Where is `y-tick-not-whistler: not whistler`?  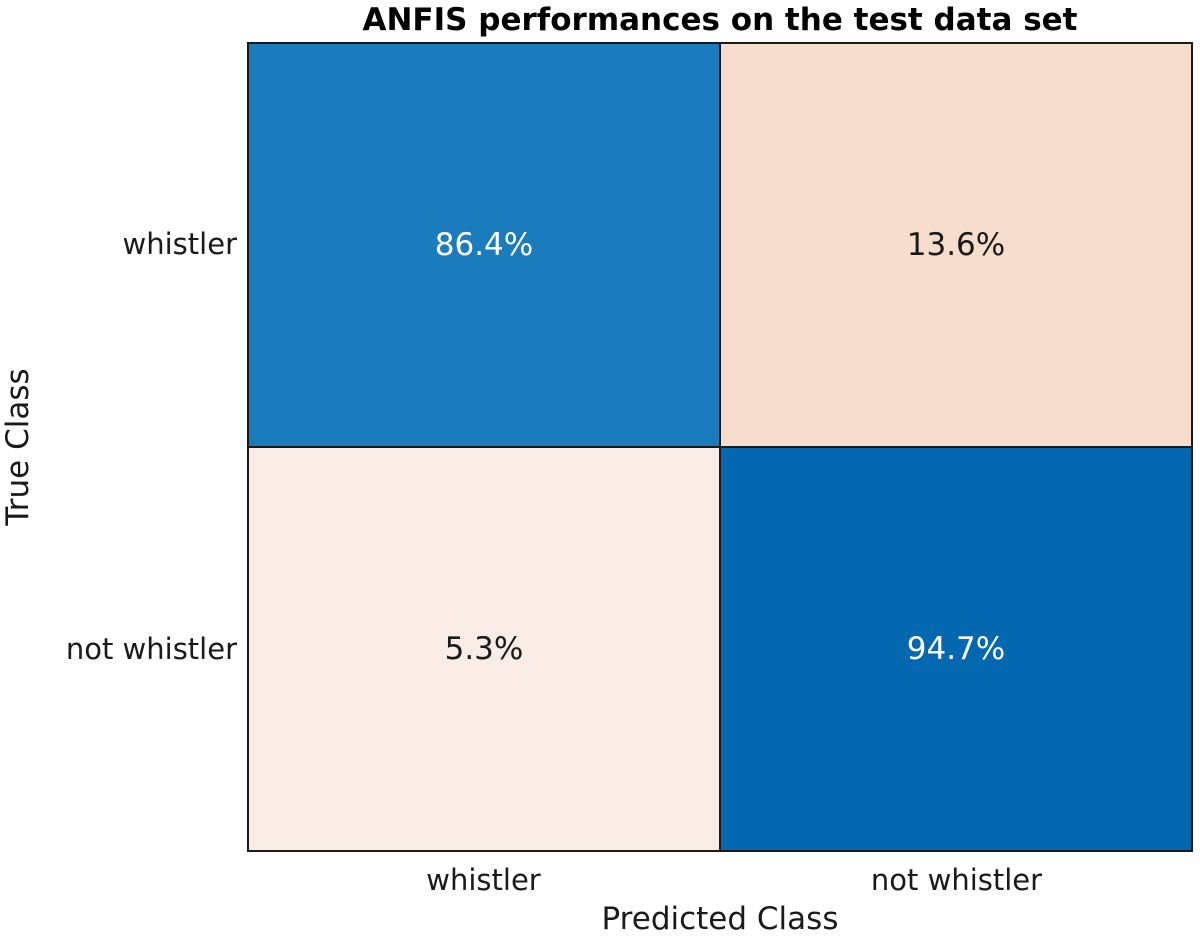 y-tick-not-whistler: not whistler is located at coordinates (151, 649).